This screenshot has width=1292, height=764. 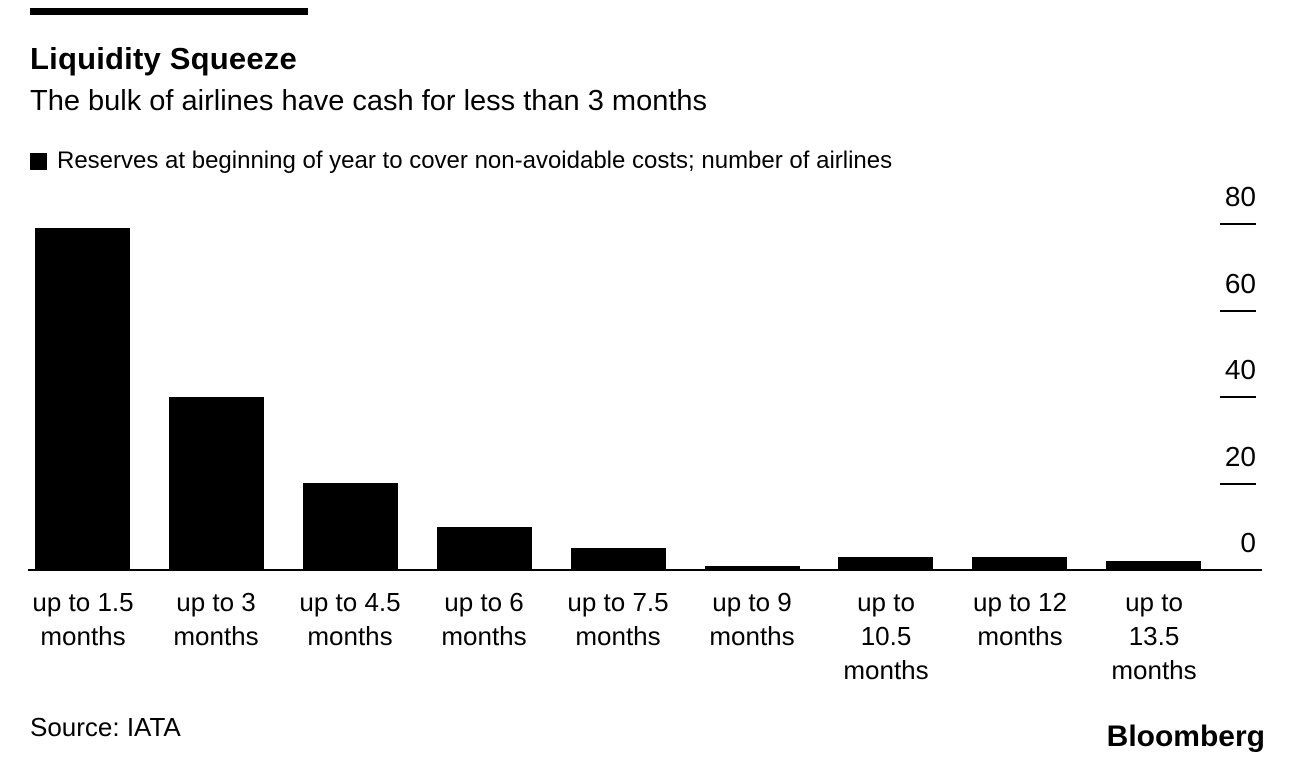 I want to click on x-label-up-to-3-months: up to 3 months, so click(x=216, y=619).